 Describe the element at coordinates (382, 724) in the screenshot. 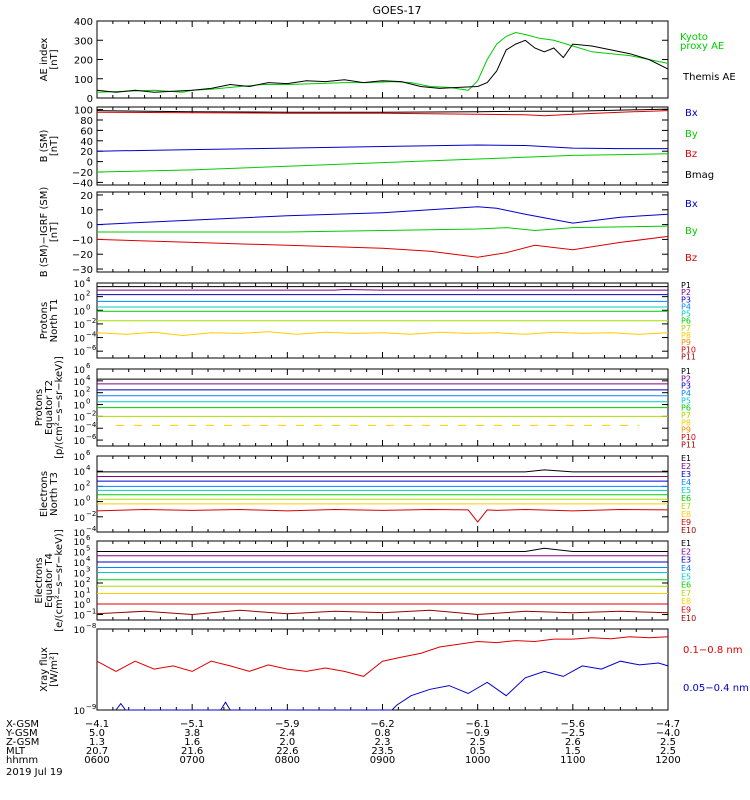

I see `axis-row-value: −6.2` at that location.